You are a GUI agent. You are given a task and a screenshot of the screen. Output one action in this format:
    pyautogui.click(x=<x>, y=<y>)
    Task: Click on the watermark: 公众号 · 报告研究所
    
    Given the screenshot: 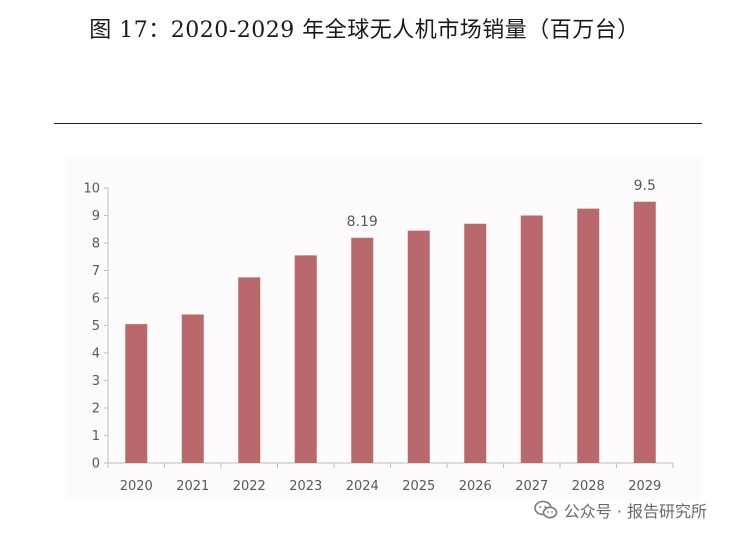 What is the action you would take?
    pyautogui.click(x=620, y=510)
    